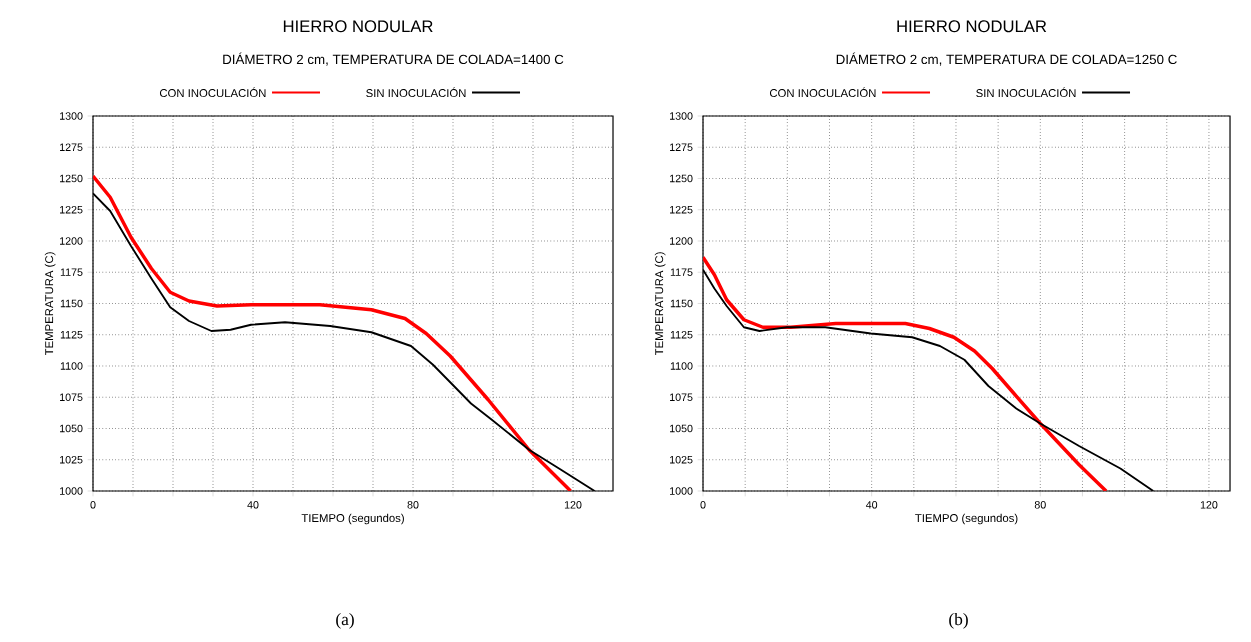 This screenshot has height=642, width=1251. I want to click on text: (a), so click(345, 620).